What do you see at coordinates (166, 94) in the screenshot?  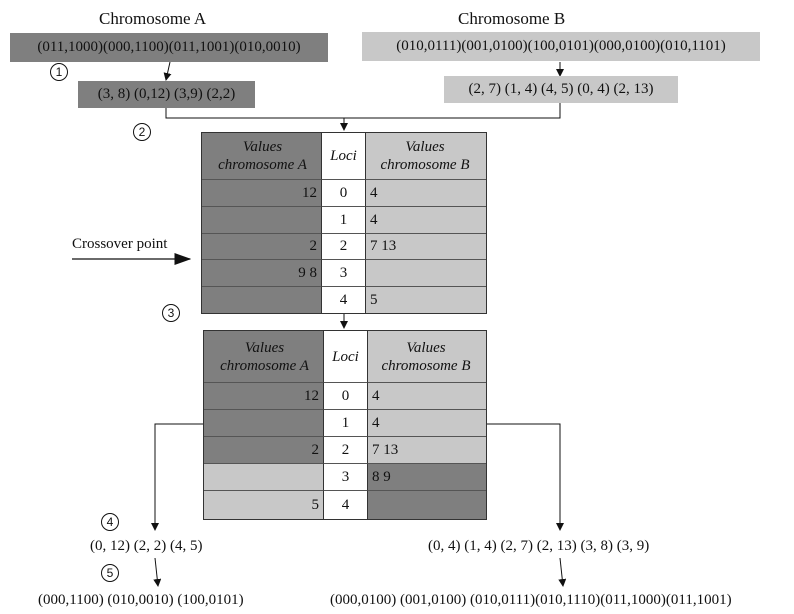 I see `chromosome-a-decoded: (3, 8) (0,12) (3,9) (2,2)` at bounding box center [166, 94].